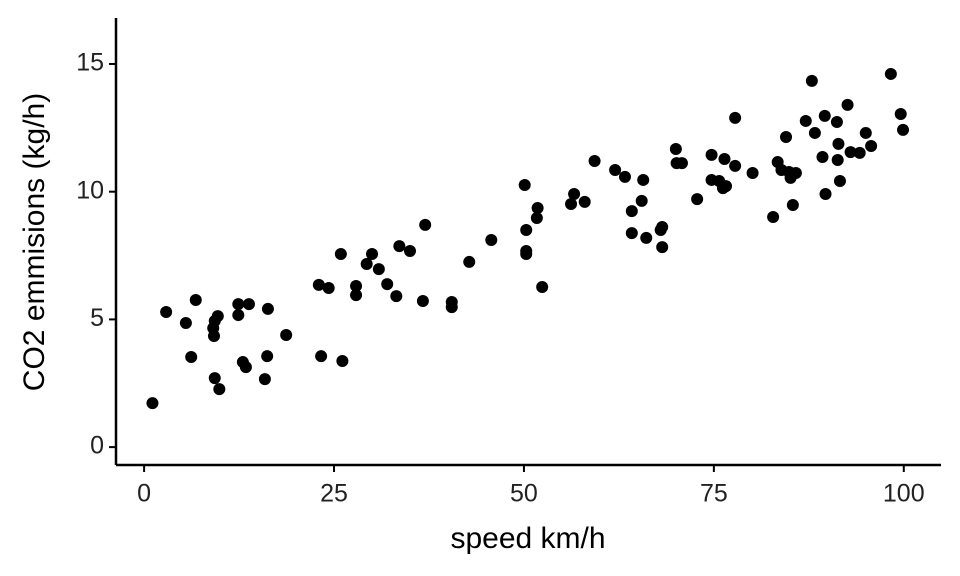 The width and height of the screenshot is (960, 576). Describe the element at coordinates (714, 494) in the screenshot. I see `x-tick-label: 75` at that location.